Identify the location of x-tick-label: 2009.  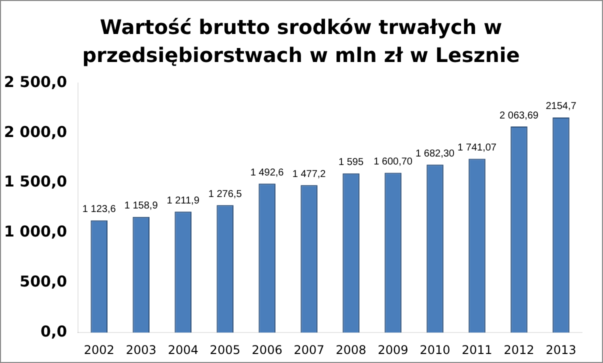
(393, 349).